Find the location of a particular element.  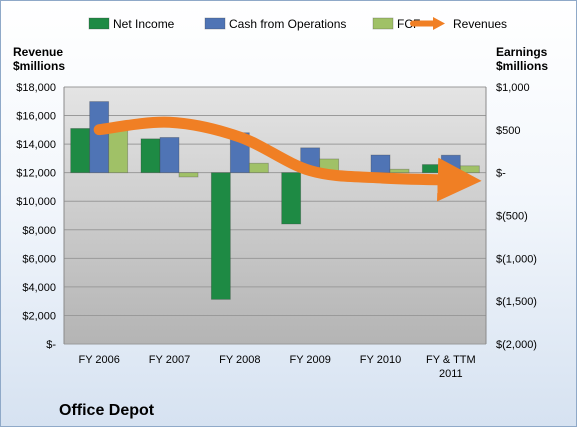

cash-from-operations-legend-swatch is located at coordinates (215, 23).